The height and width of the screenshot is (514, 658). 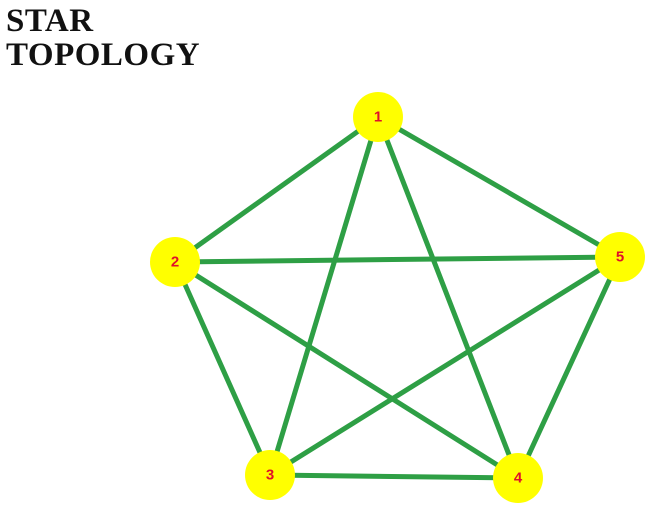 What do you see at coordinates (50, 21) in the screenshot?
I see `title-line-1: STAR` at bounding box center [50, 21].